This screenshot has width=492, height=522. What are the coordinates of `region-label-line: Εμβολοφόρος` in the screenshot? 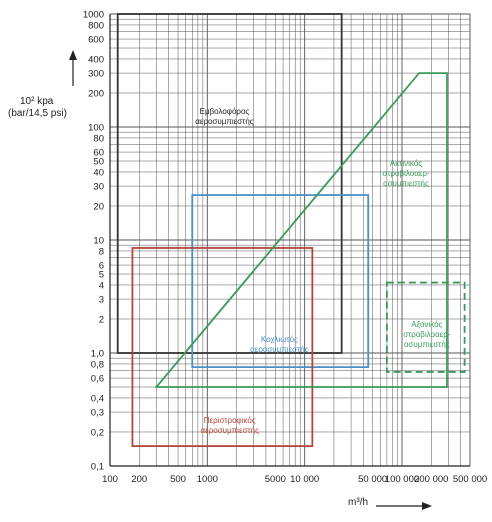 It's located at (225, 111).